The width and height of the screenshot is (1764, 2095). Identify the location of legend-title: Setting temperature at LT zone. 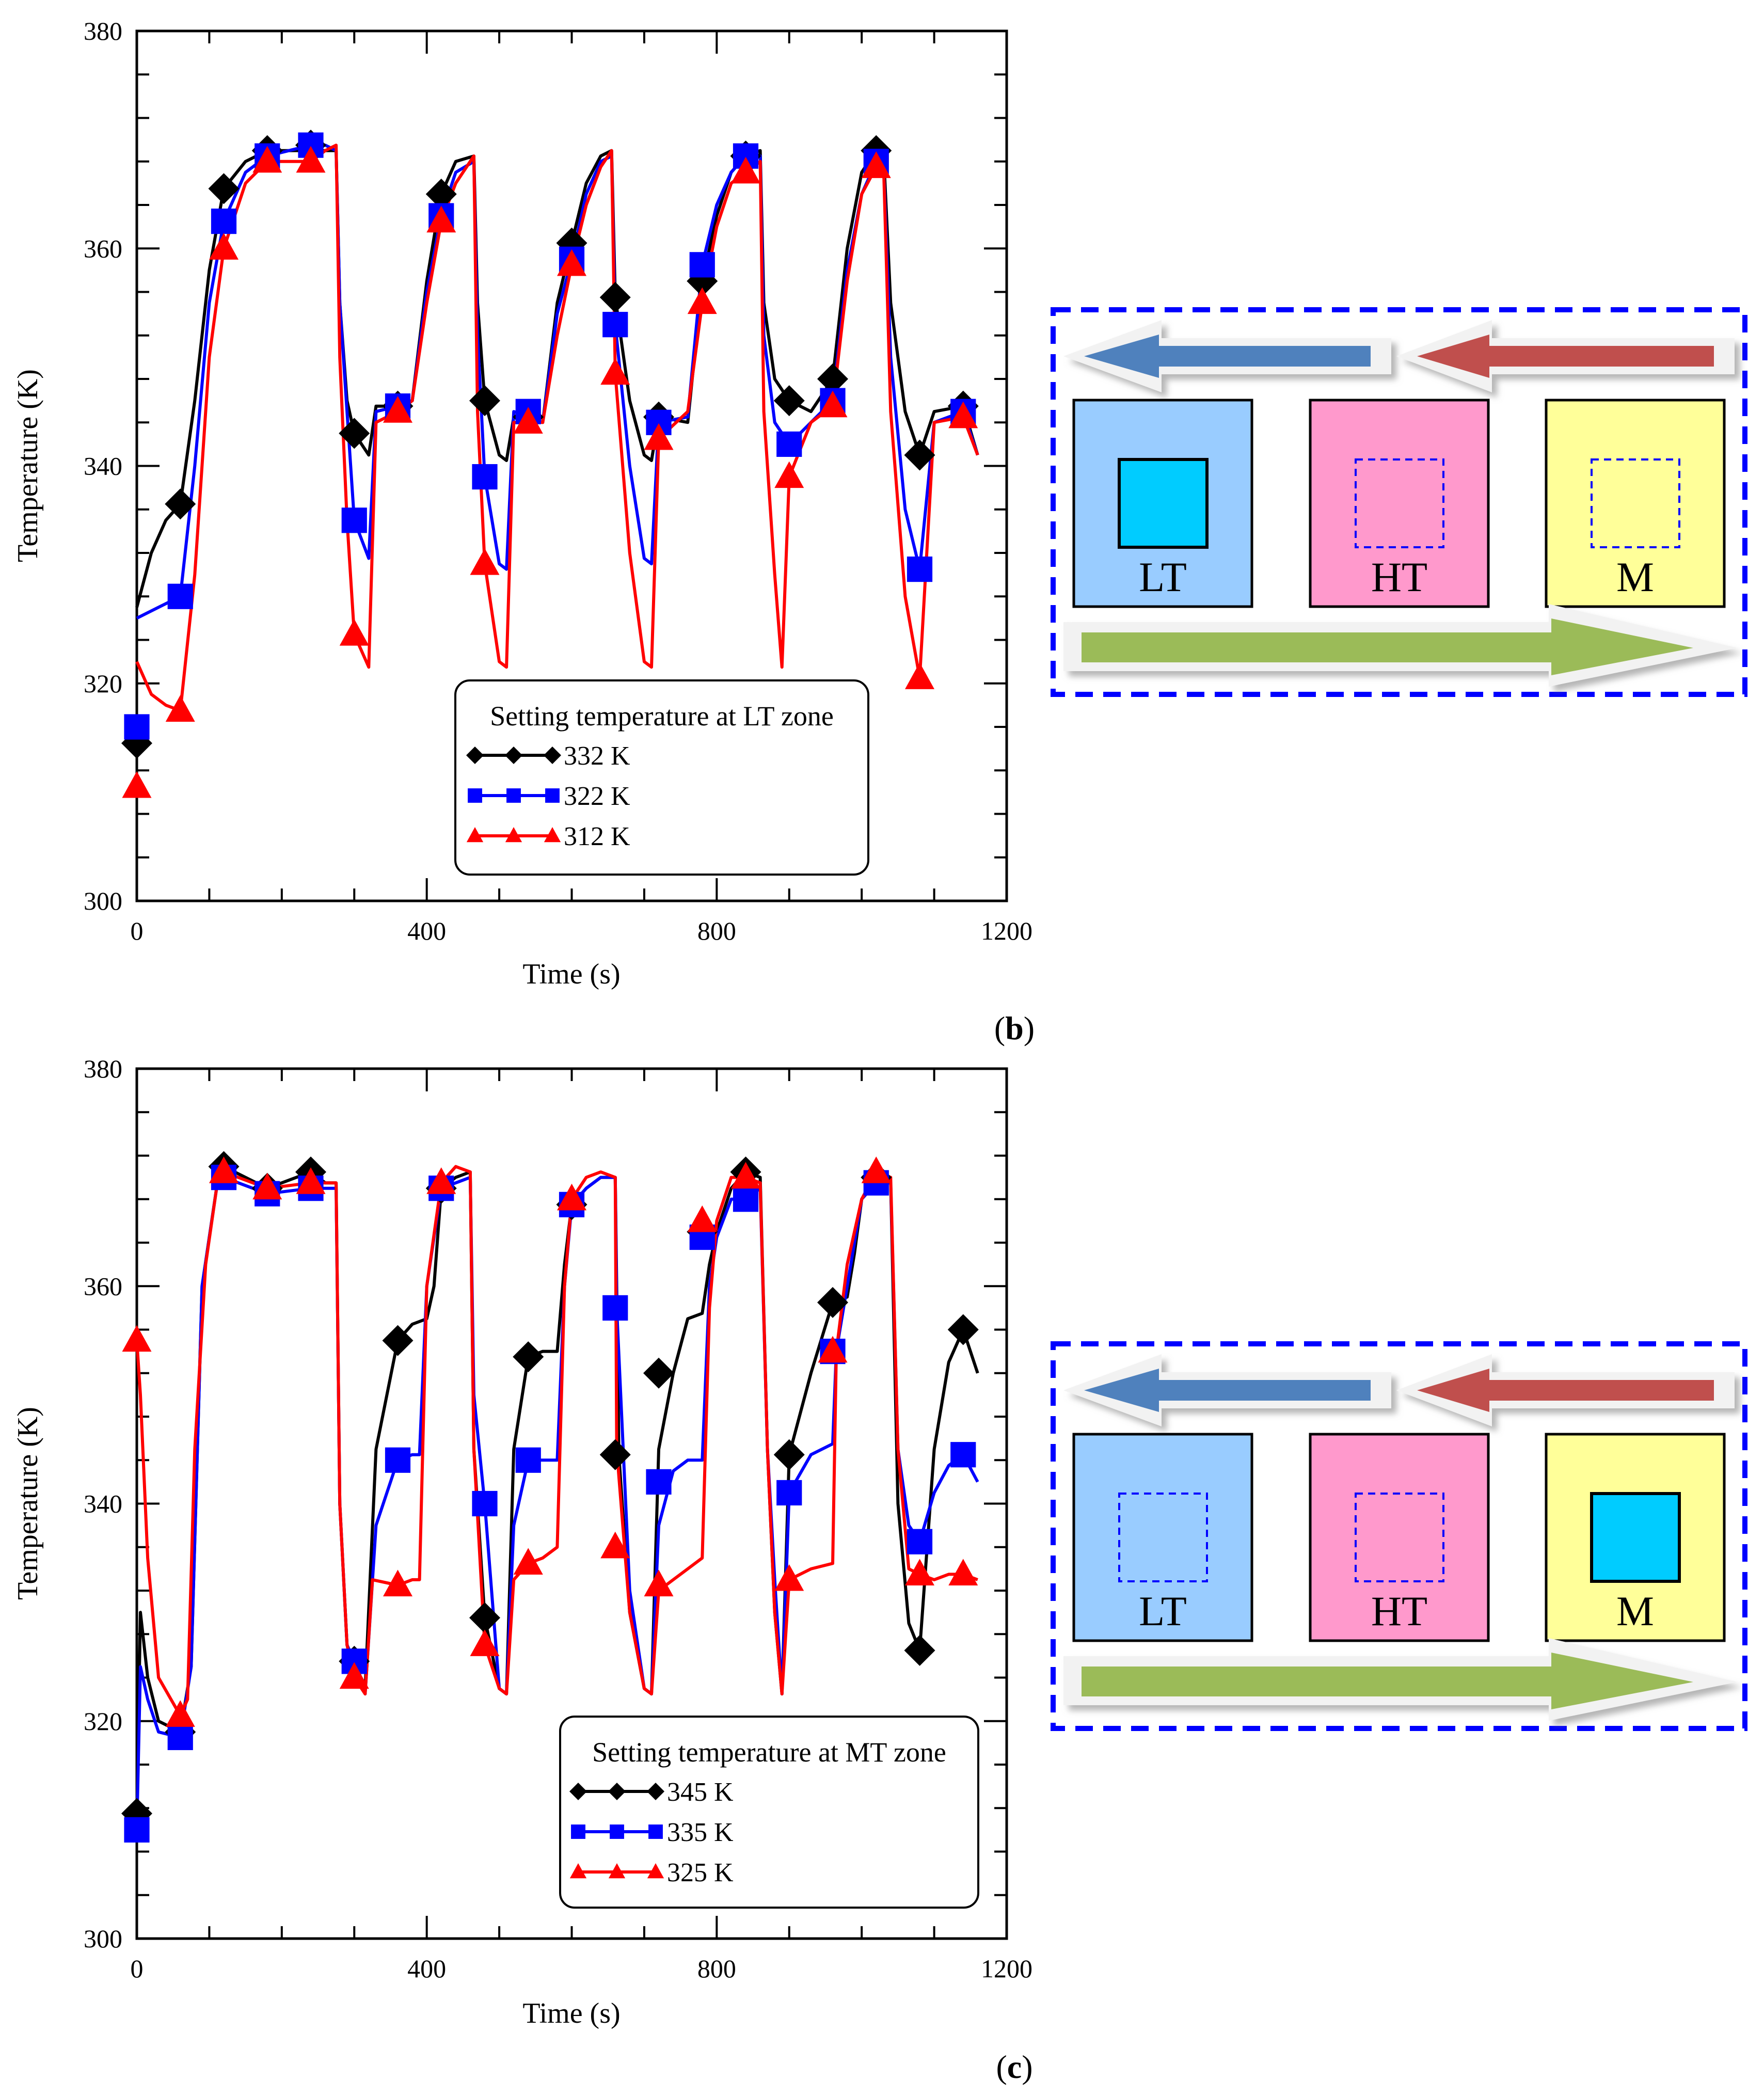
(662, 716).